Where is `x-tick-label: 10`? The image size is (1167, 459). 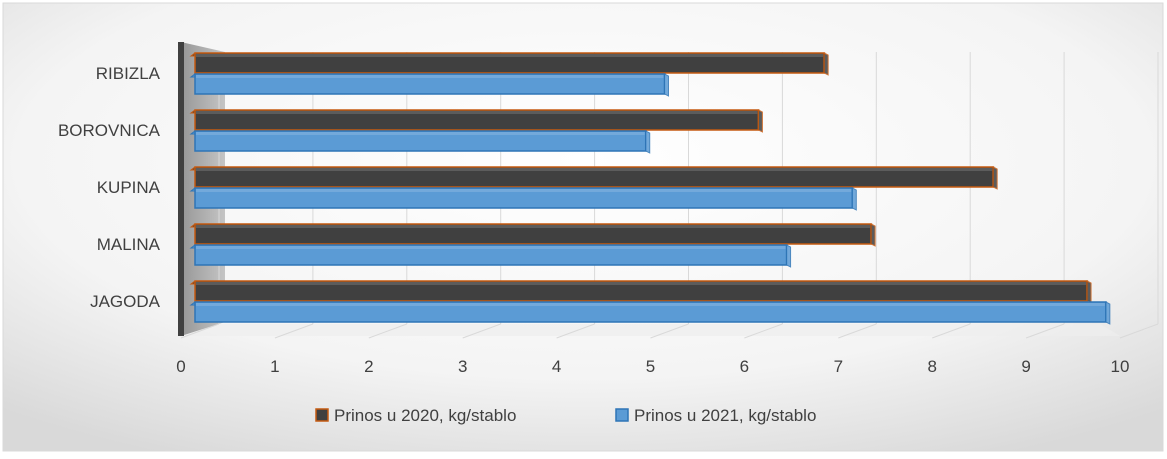
x-tick-label: 10 is located at coordinates (1120, 366).